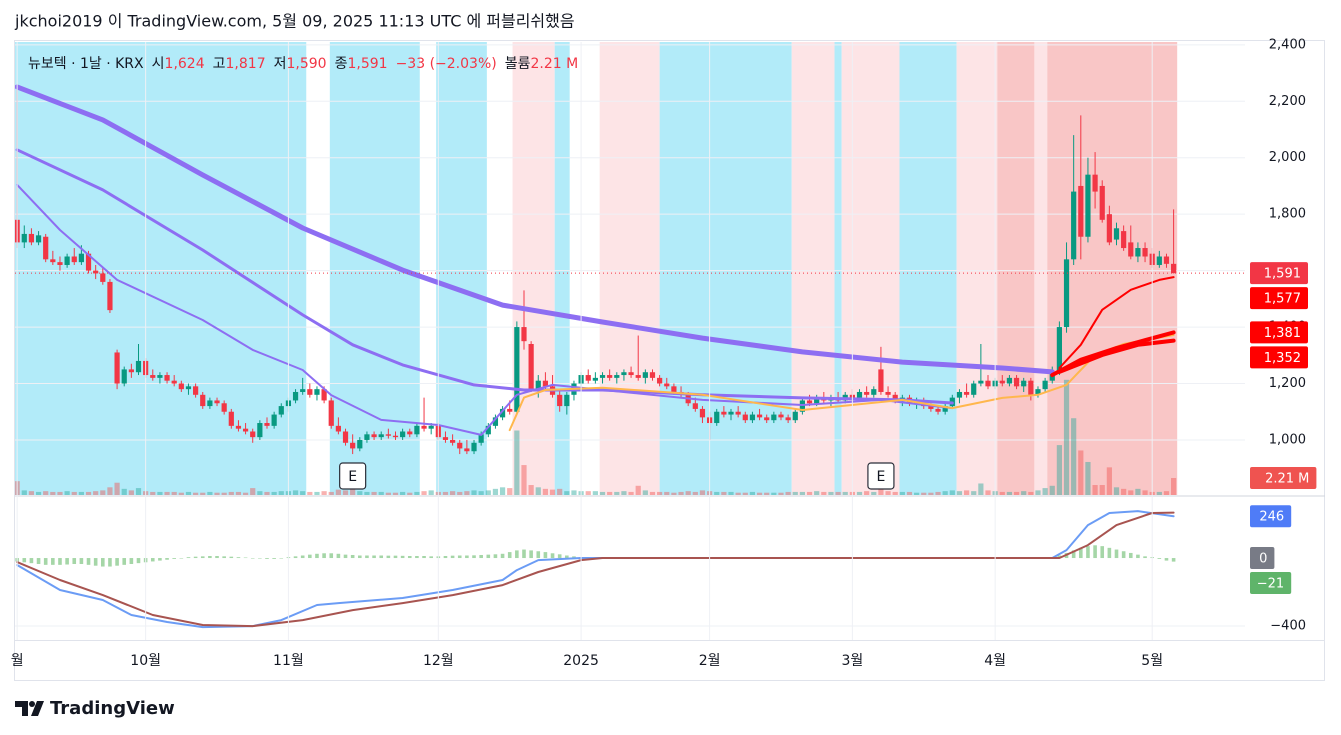  What do you see at coordinates (32, 704) in the screenshot?
I see `logo-dot` at bounding box center [32, 704].